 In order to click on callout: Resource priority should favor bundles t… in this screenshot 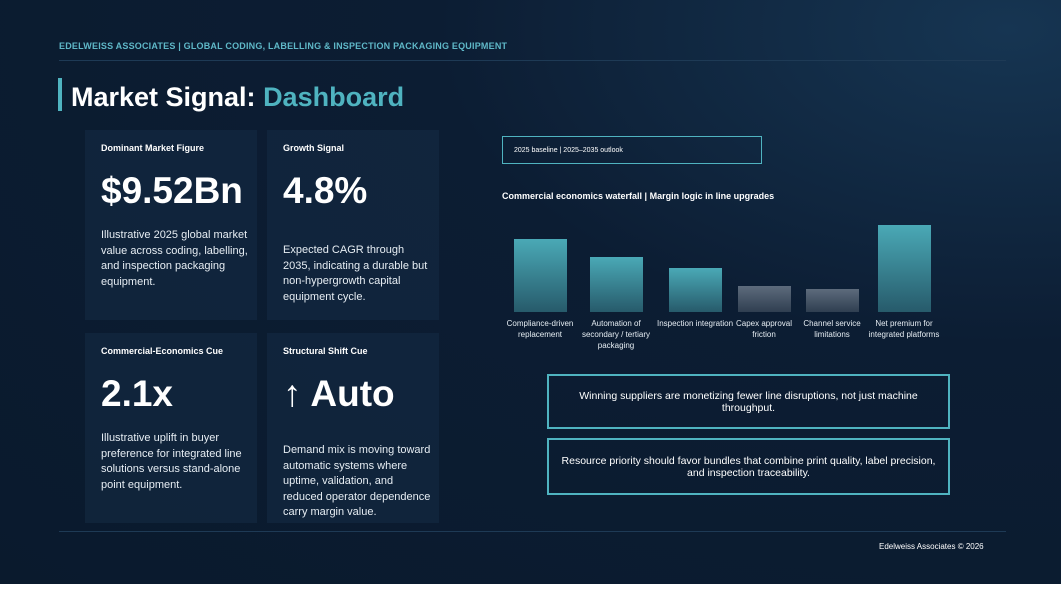, I will do `click(748, 466)`.